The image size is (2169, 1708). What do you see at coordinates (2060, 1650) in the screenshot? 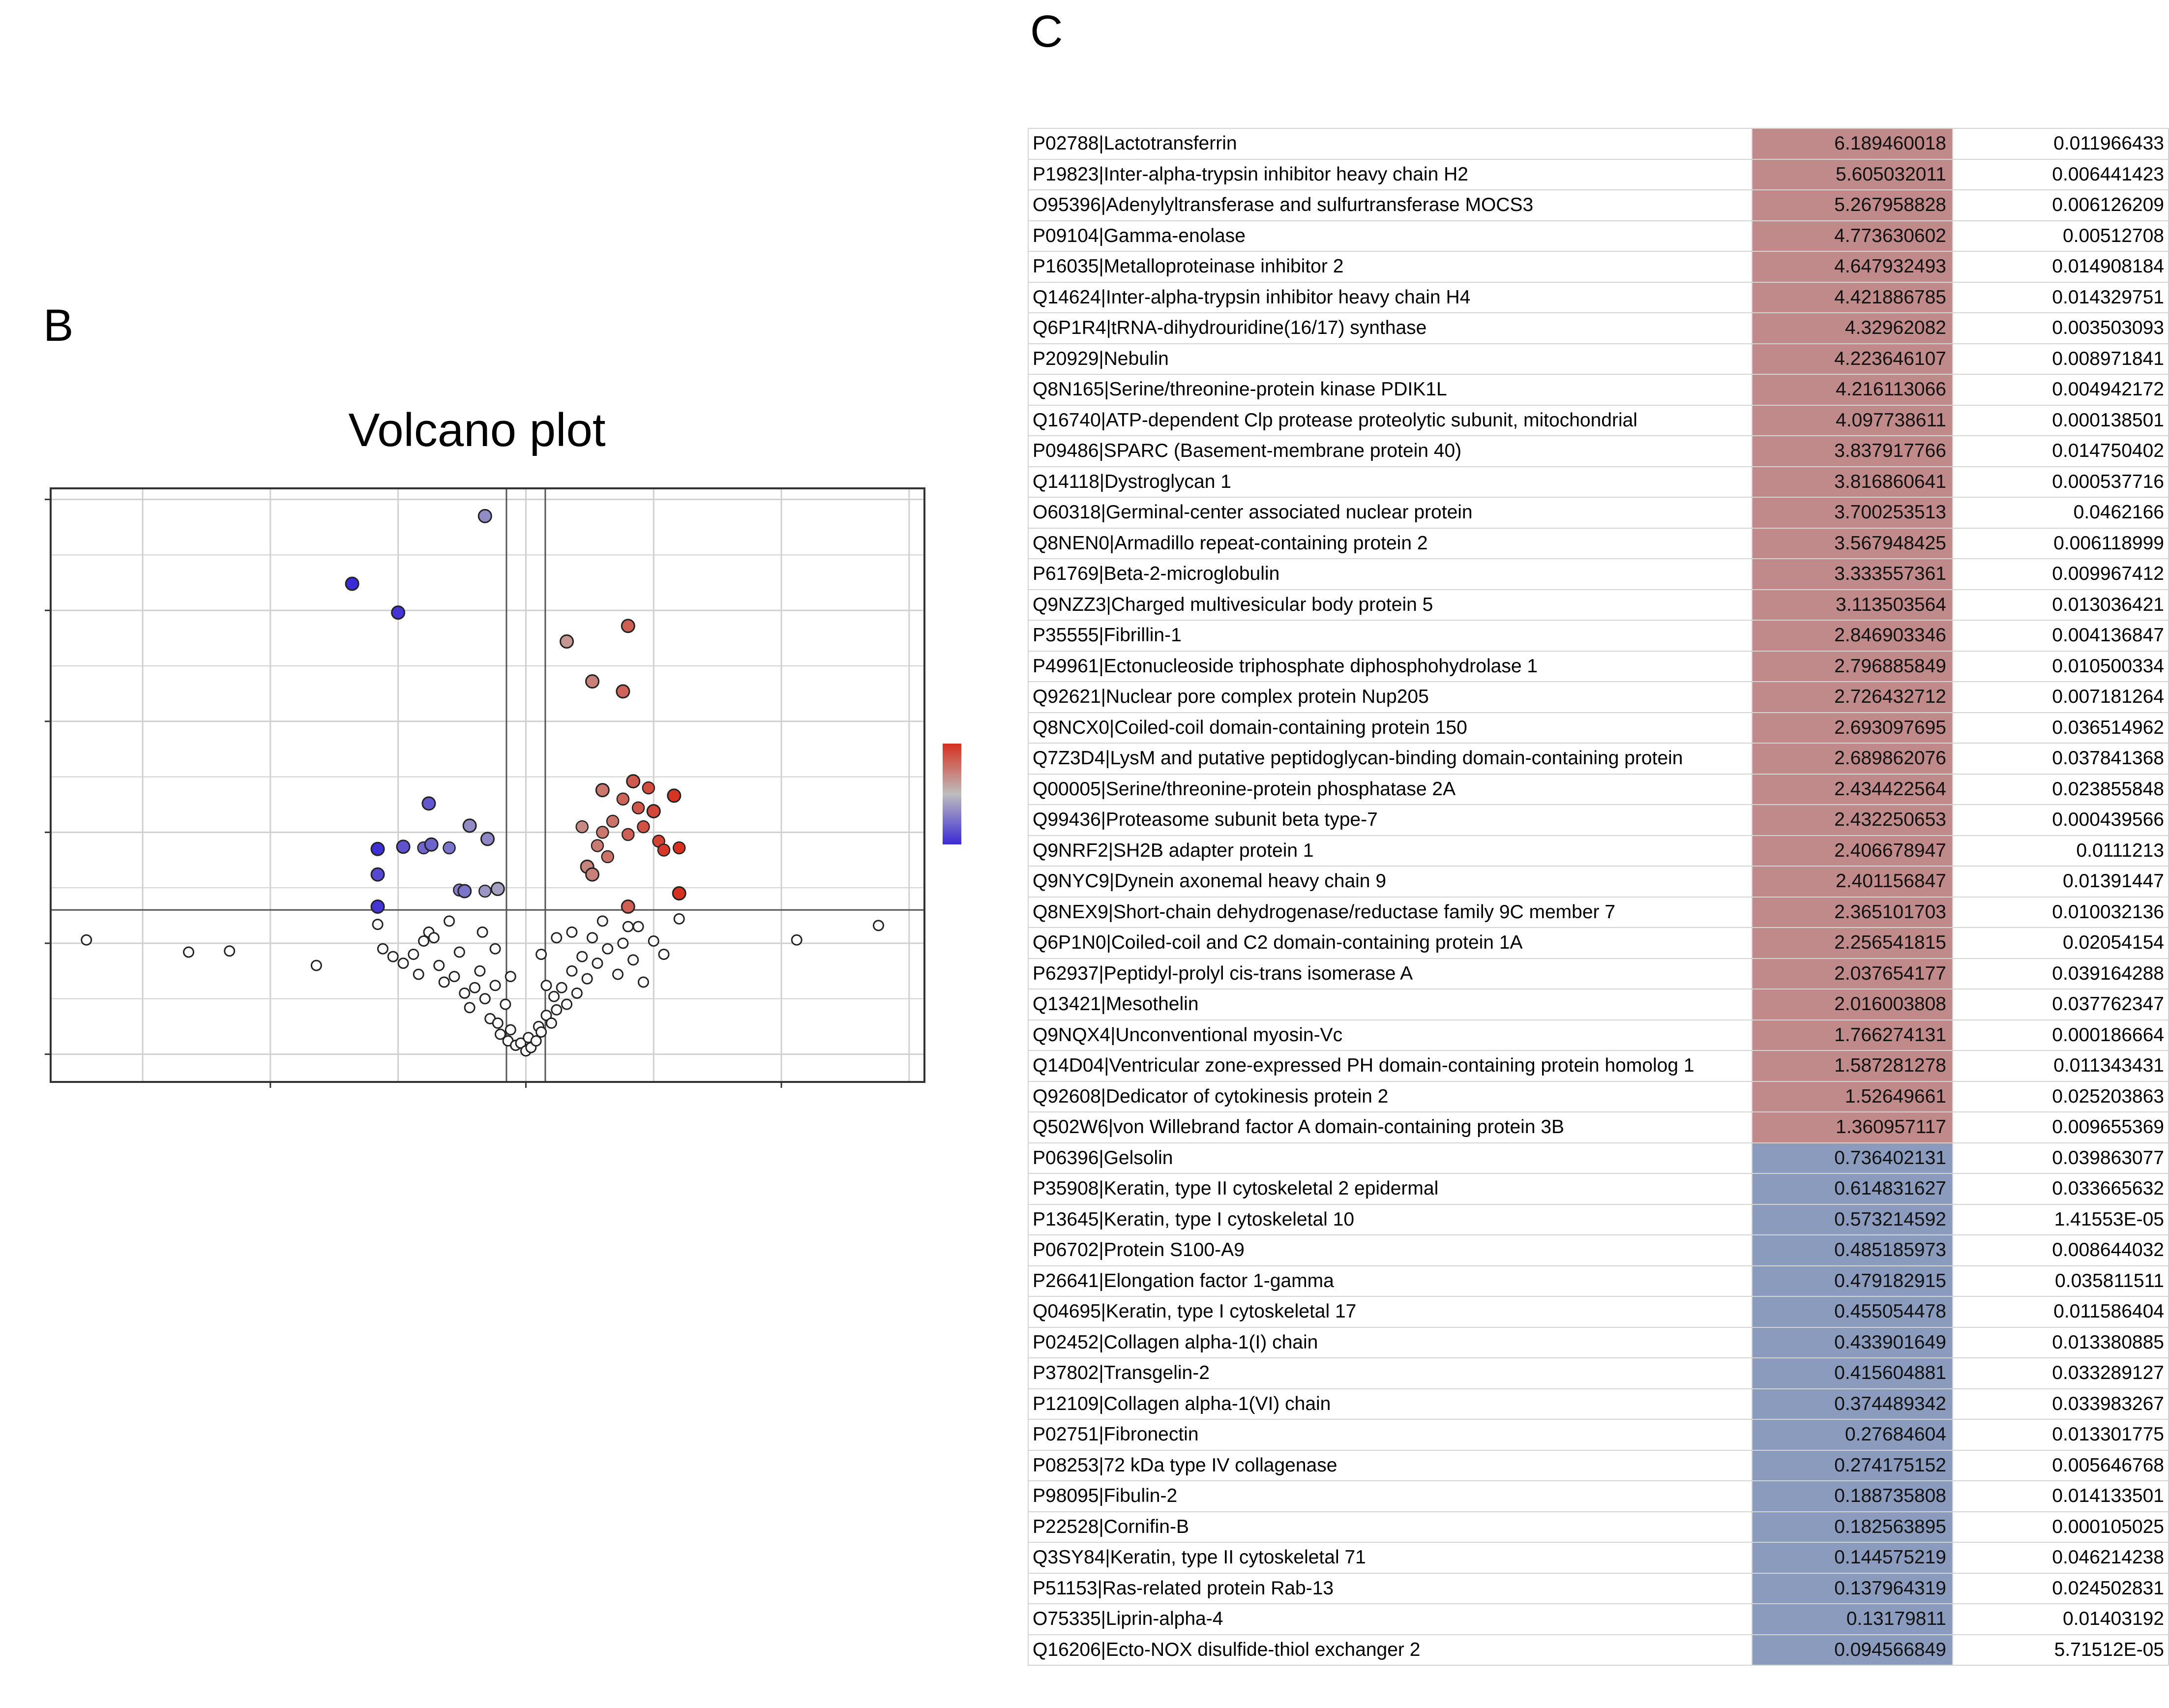
I see `p-value-cell: 5.71512E-05` at bounding box center [2060, 1650].